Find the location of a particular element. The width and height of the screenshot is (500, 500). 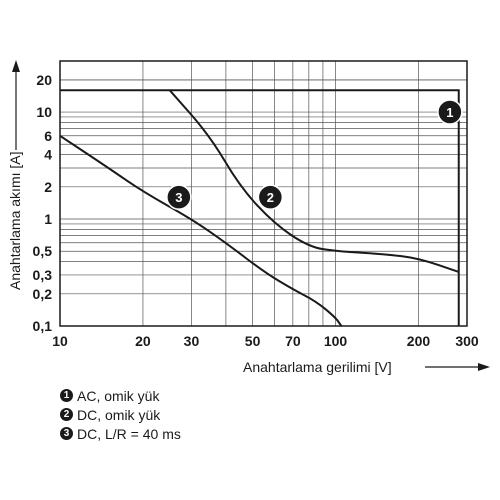

y-tick-label: 2 is located at coordinates (48, 187).